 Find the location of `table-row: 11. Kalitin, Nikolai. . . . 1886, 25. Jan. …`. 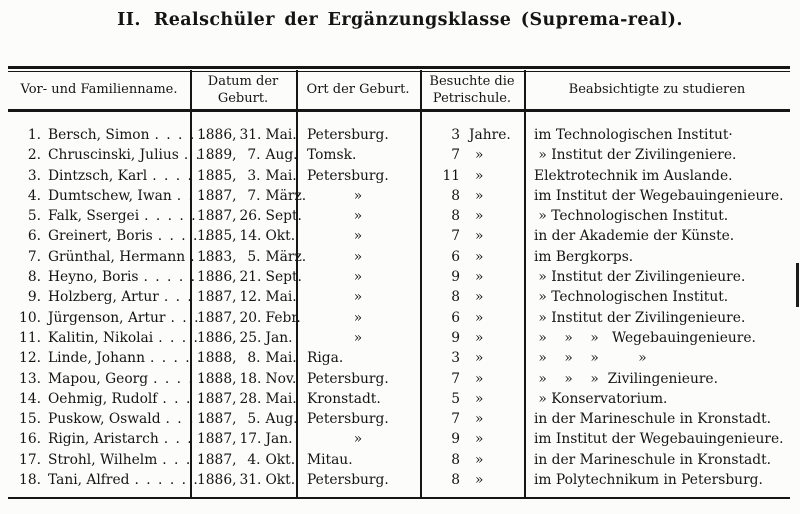

table-row: 11. Kalitin, Nikolai. . . . 1886, 25. Jan. … is located at coordinates (399, 338).